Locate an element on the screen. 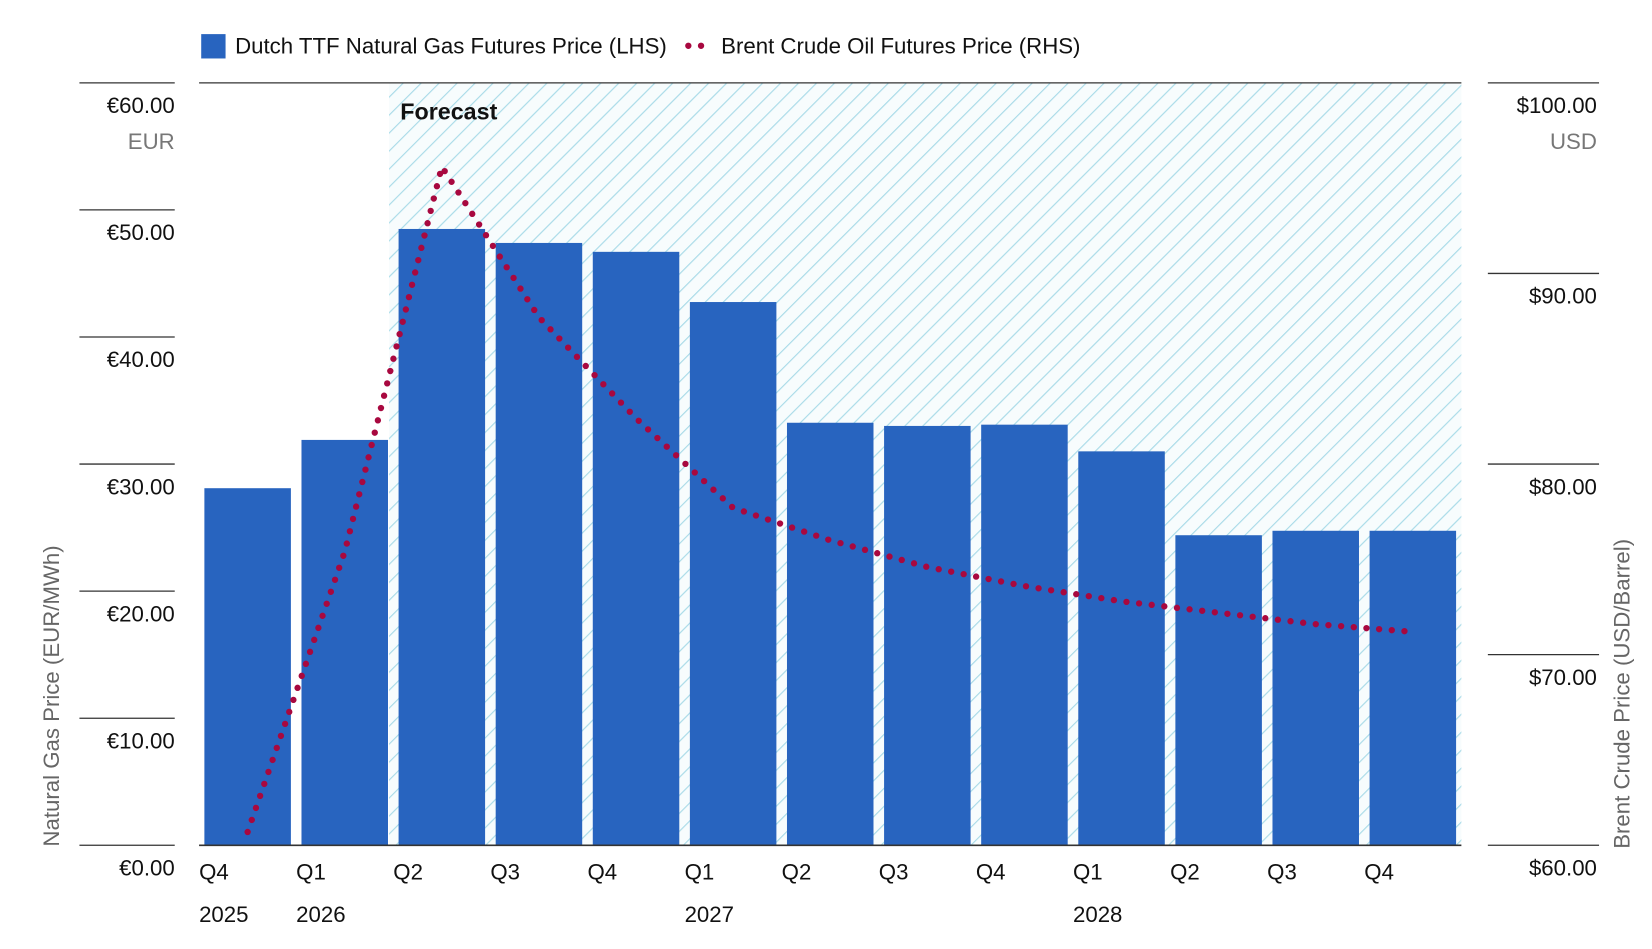  y2-tick-label: $70.00 is located at coordinates (1563, 677).